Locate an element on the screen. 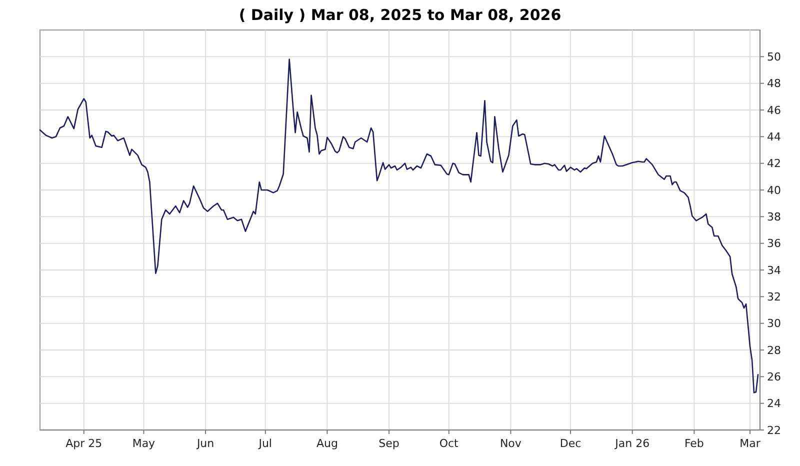 The height and width of the screenshot is (466, 800). x-tick-label: Feb is located at coordinates (694, 443).